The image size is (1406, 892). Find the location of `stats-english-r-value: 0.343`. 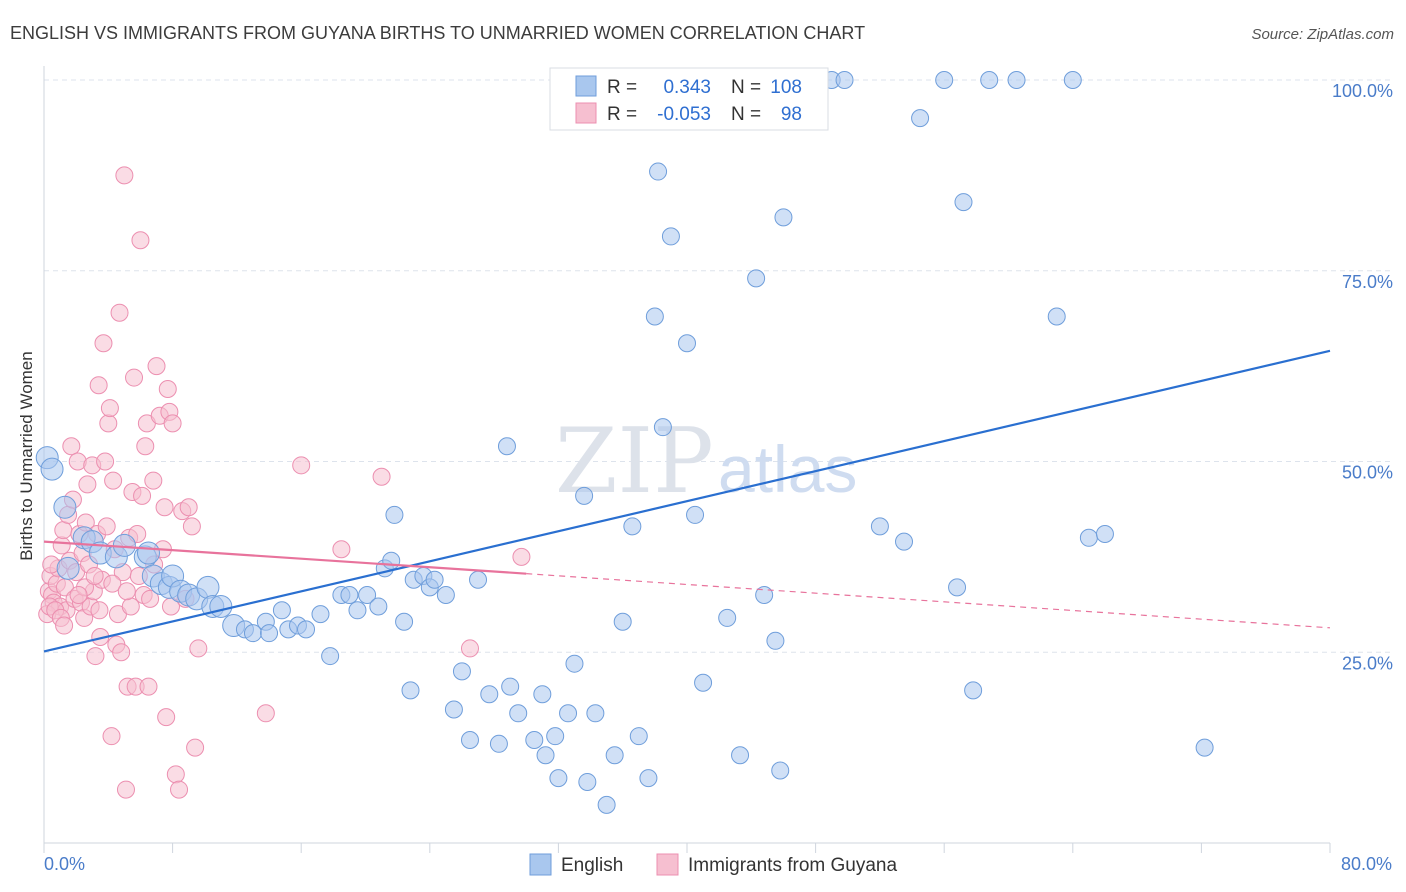

stats-english-r-value: 0.343 is located at coordinates (687, 87).